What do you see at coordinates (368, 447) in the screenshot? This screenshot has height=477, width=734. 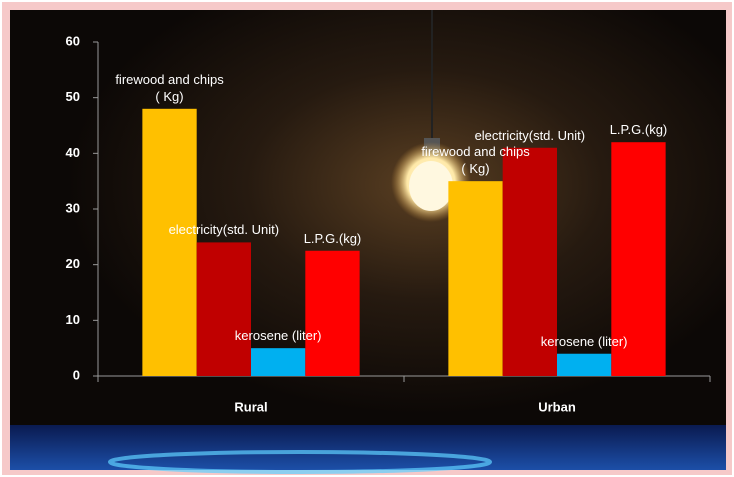 I see `stove-strip` at bounding box center [368, 447].